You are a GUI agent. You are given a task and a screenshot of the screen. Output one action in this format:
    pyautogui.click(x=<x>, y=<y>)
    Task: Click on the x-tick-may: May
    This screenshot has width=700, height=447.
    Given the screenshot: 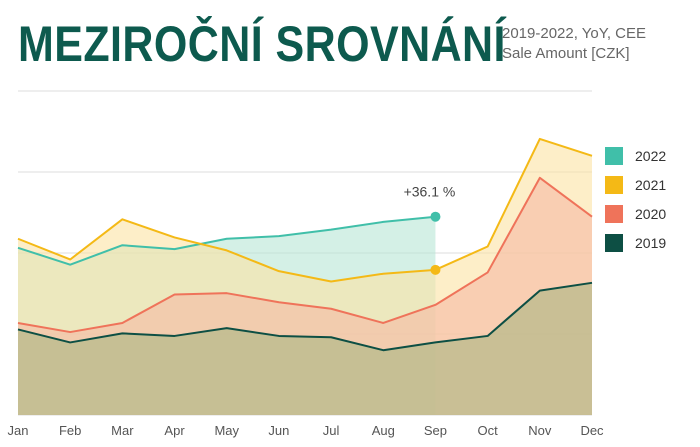 What is the action you would take?
    pyautogui.click(x=226, y=430)
    